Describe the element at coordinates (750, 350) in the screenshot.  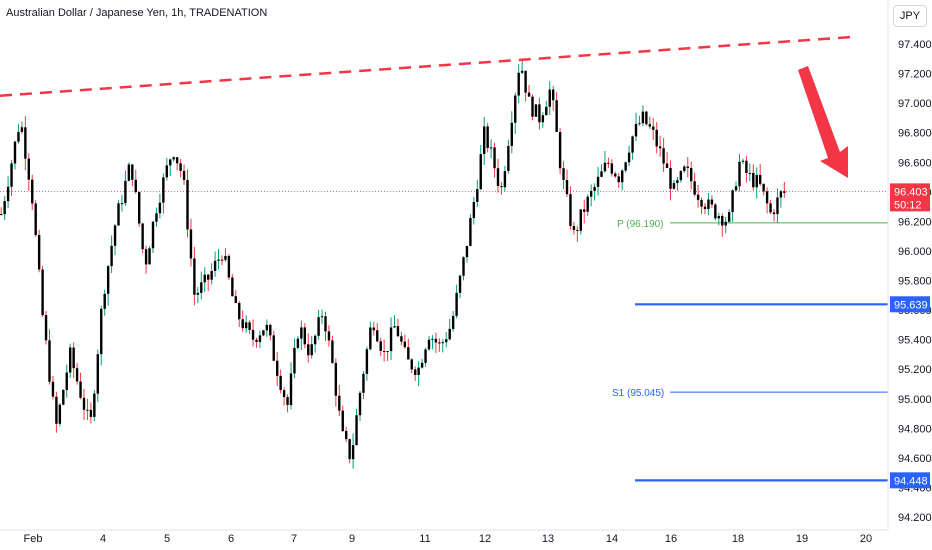
I see `pivot-levels: P (96.190) S1 (95.045)` at that location.